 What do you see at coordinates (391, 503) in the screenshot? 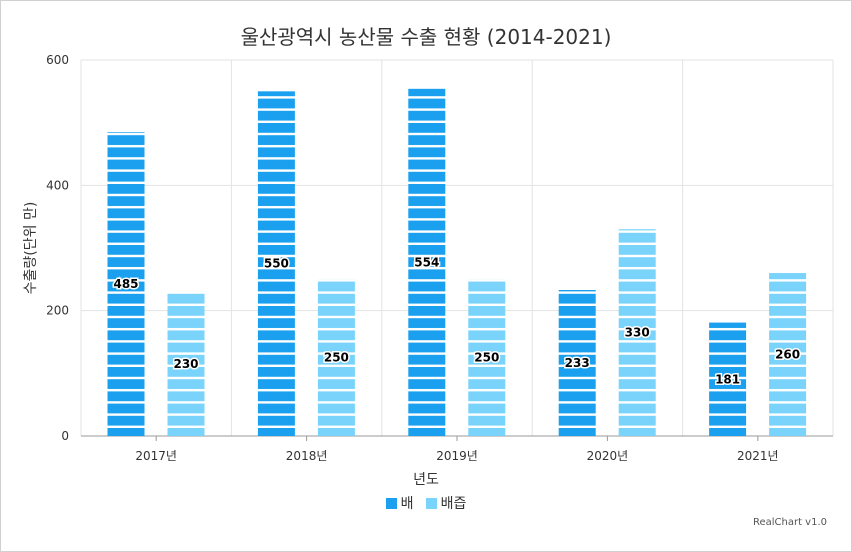
I see `legend-swatch-pear` at bounding box center [391, 503].